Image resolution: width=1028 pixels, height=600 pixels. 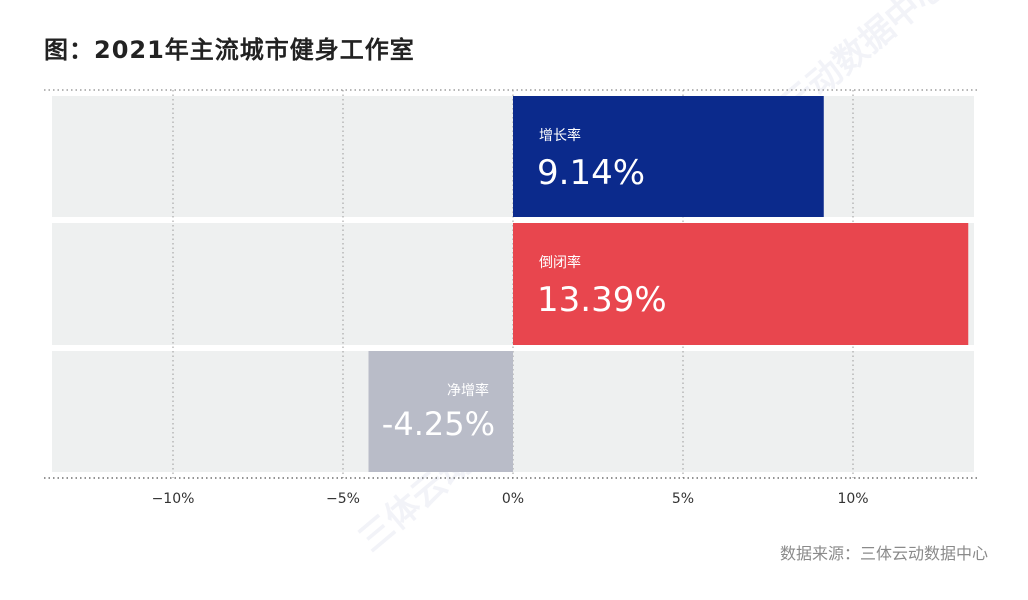 I want to click on bar-value-label: 9.14%, so click(x=591, y=173).